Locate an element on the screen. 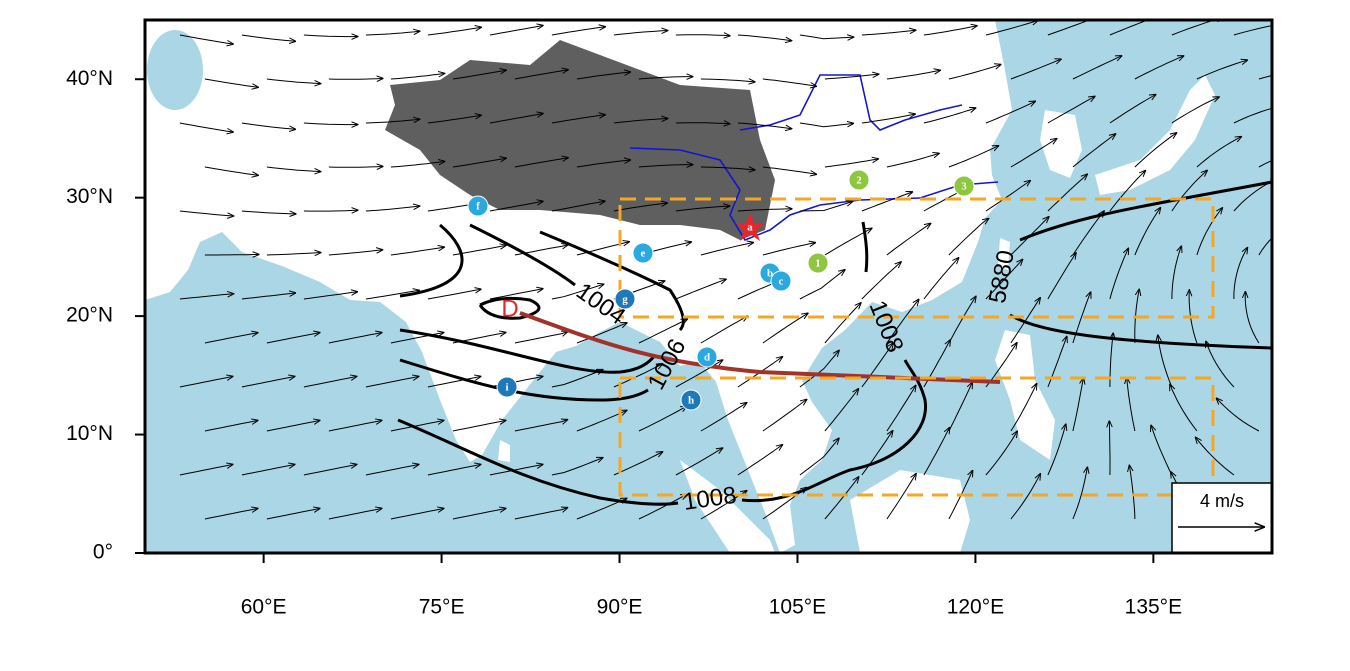 The height and width of the screenshot is (671, 1350). marker-label: 2 is located at coordinates (859, 181).